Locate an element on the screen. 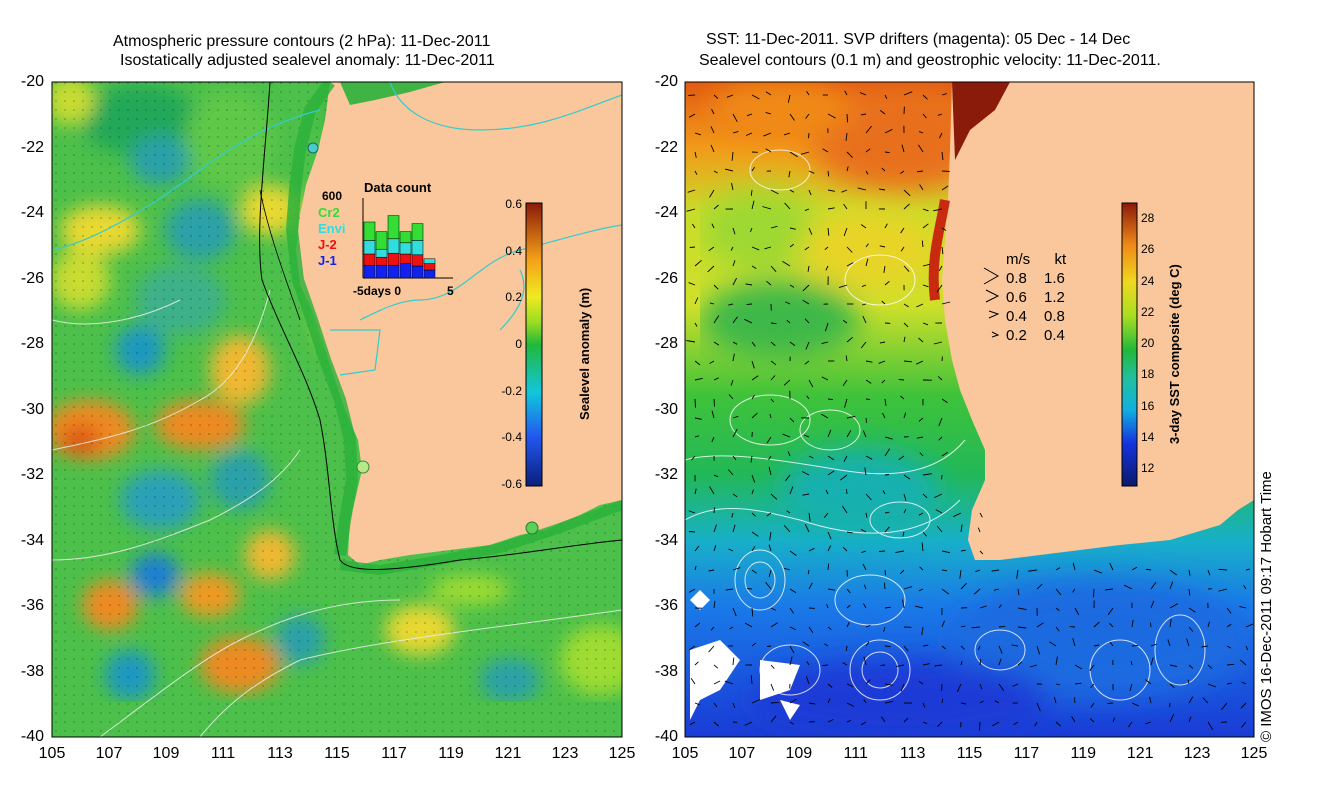 The width and height of the screenshot is (1320, 810). velocity-legend-row: 0.8 1.6 is located at coordinates (1036, 278).